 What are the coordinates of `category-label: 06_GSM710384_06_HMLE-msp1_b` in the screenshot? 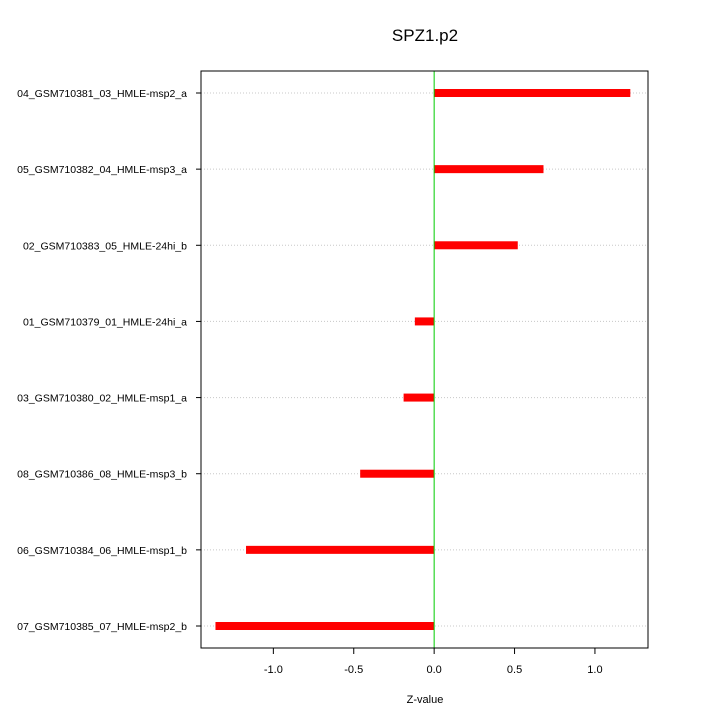 It's located at (102, 551).